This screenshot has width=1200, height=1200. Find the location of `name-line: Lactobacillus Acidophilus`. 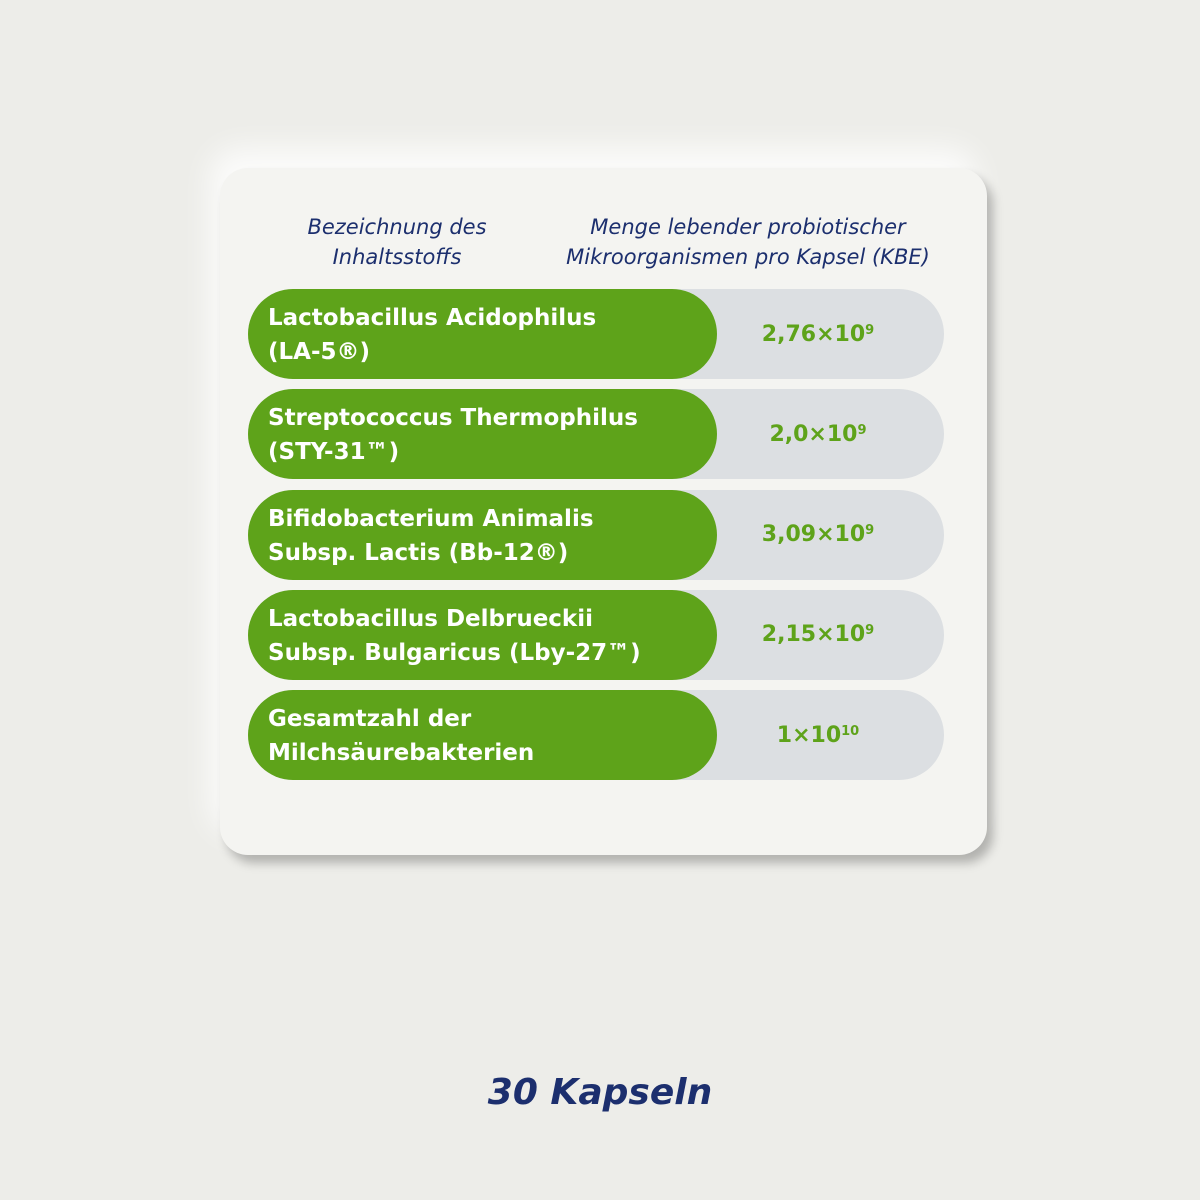

name-line: Lactobacillus Acidophilus is located at coordinates (432, 318).